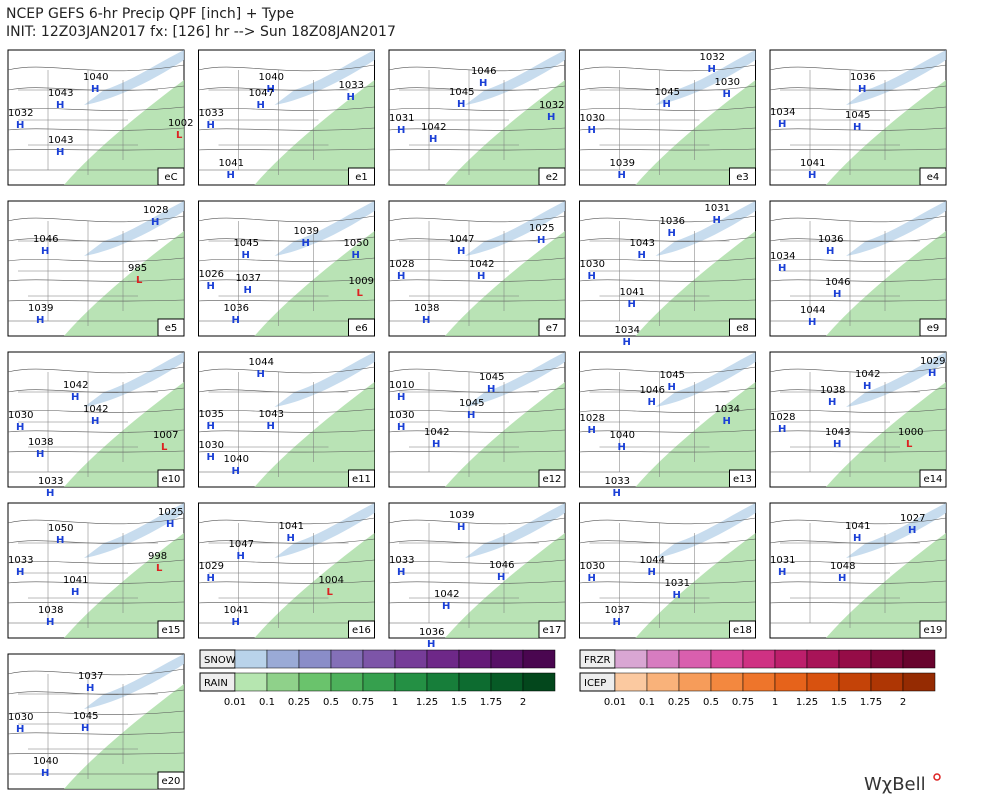  I want to click on pressure-value: 1038, so click(832, 390).